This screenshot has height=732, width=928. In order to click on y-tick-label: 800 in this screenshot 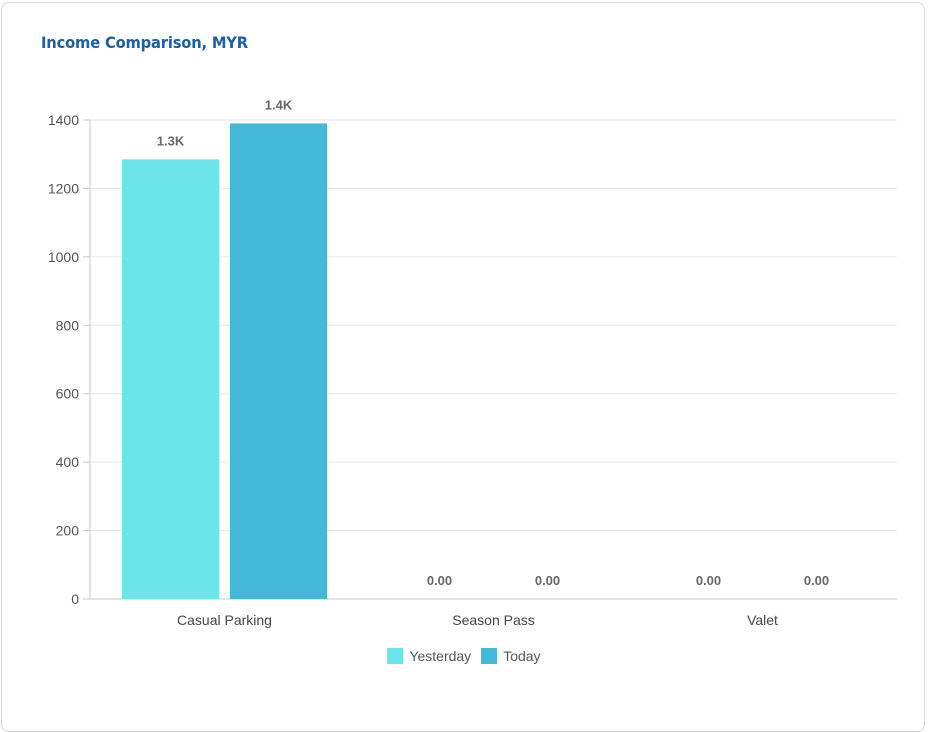, I will do `click(68, 325)`.